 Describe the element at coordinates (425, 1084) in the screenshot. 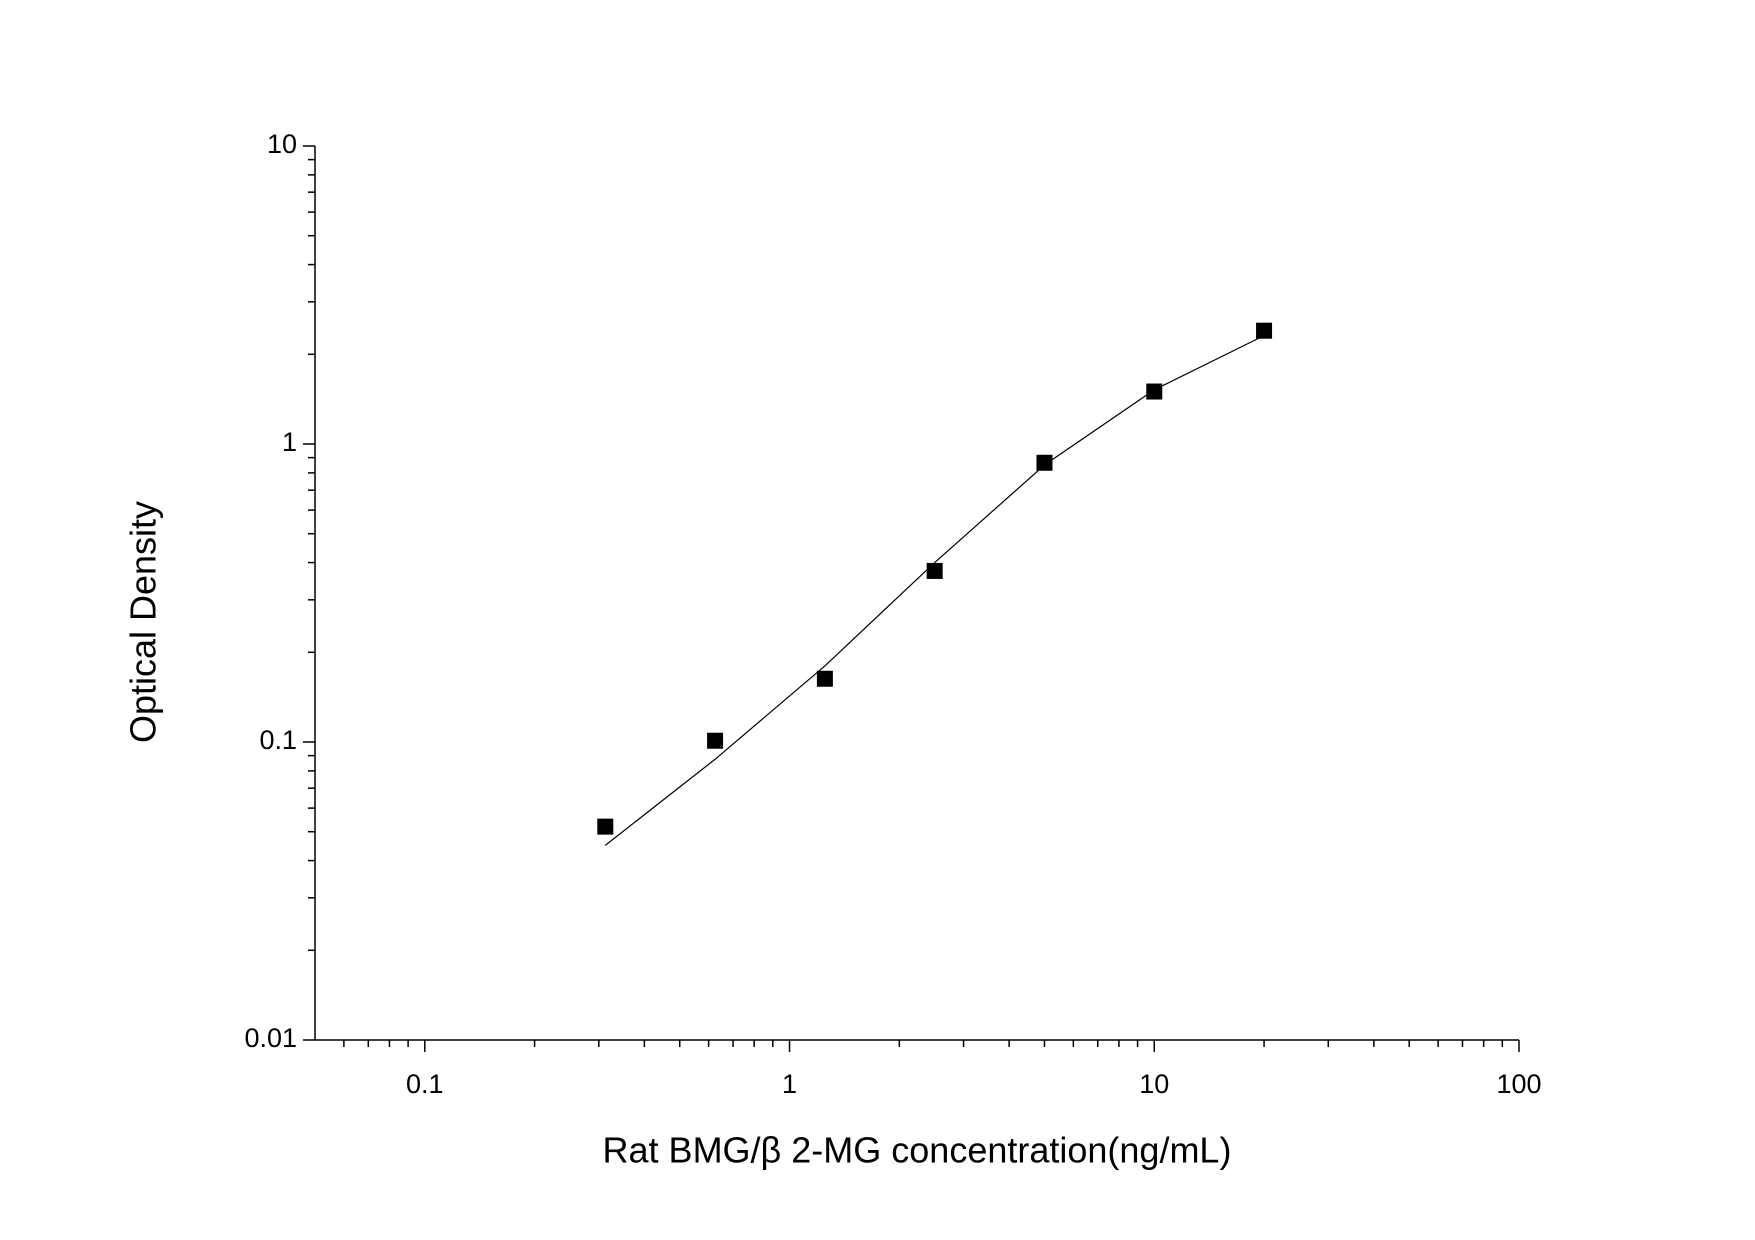

I see `x-tick-label: 0.1` at that location.